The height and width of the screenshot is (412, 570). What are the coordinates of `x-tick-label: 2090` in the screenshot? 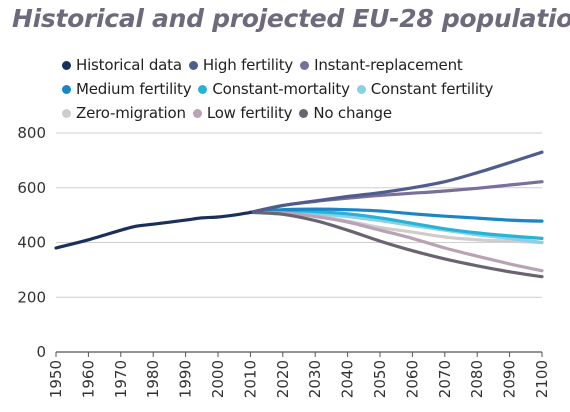 It's located at (510, 379).